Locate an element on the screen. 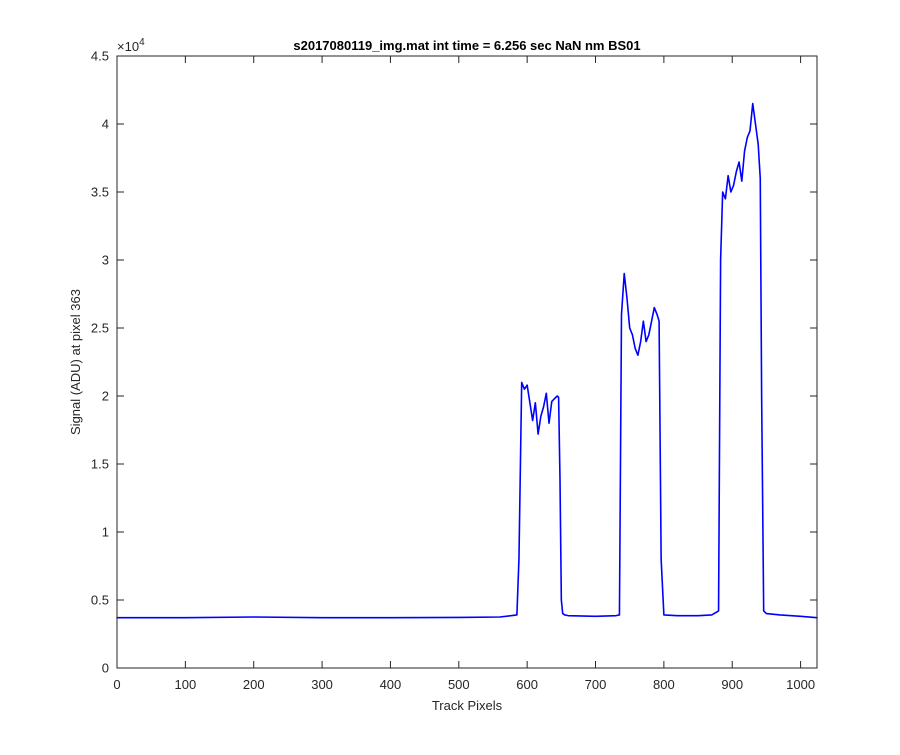  x-tick-label: 1000 is located at coordinates (800, 684).